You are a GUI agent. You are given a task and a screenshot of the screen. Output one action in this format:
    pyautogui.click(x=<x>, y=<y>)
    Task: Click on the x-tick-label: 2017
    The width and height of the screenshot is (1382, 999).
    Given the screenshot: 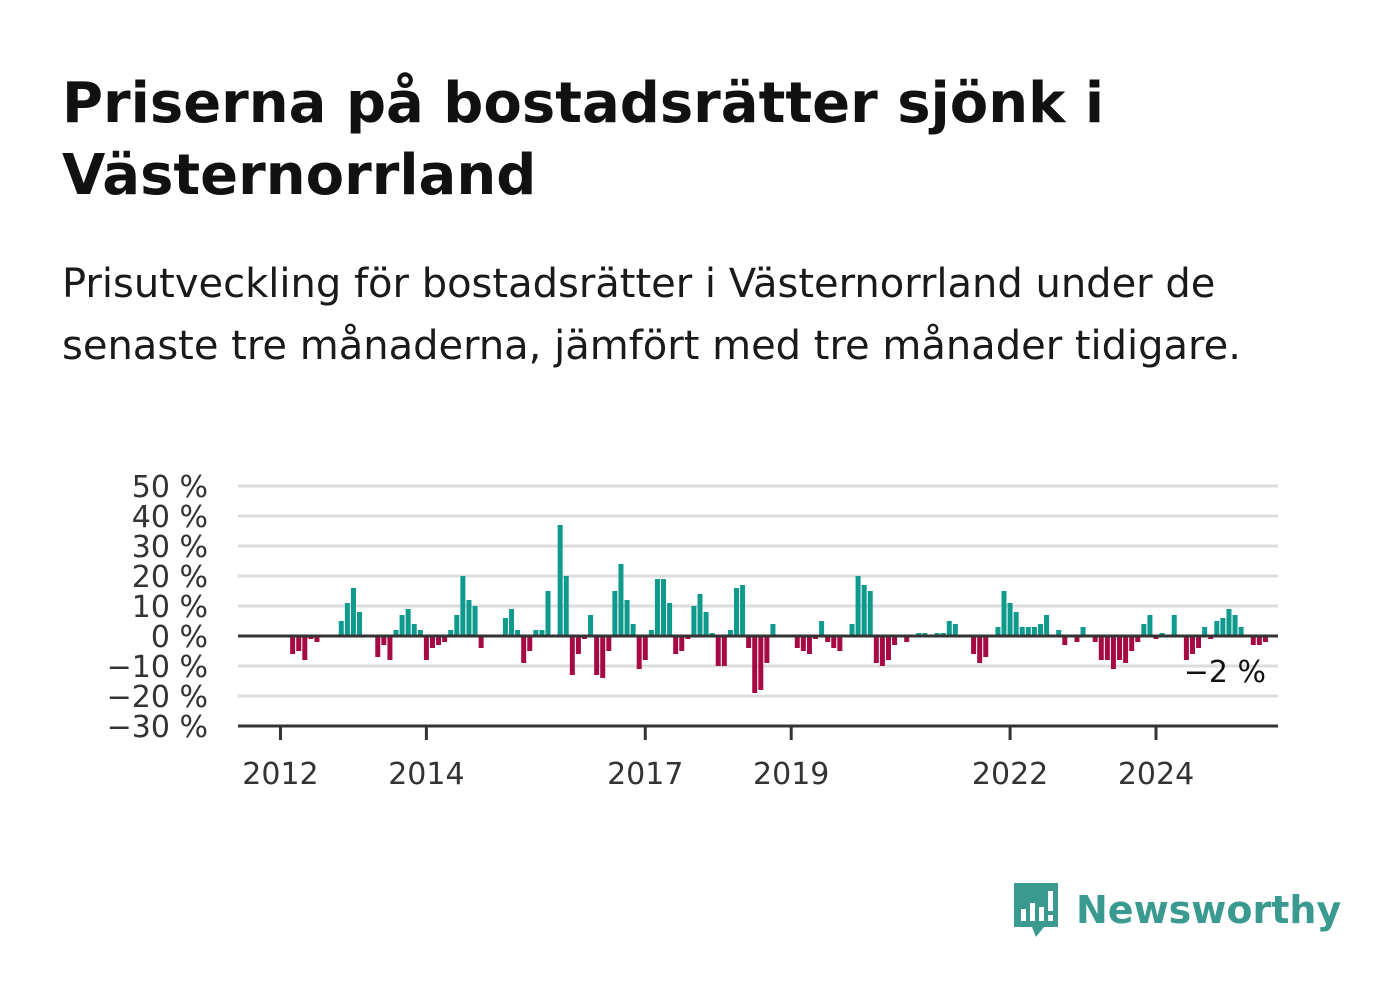 What is the action you would take?
    pyautogui.click(x=645, y=774)
    